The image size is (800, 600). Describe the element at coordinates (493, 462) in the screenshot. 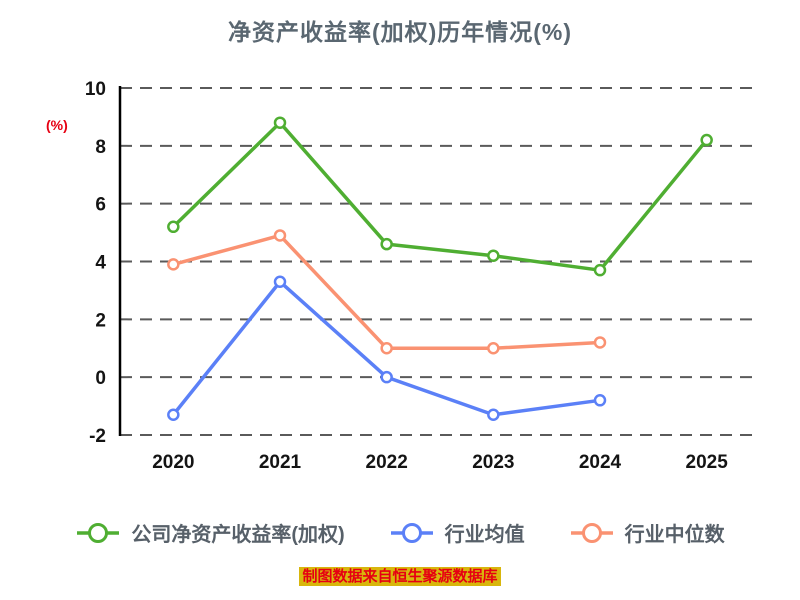

I see `x-tick-label: 2023` at that location.